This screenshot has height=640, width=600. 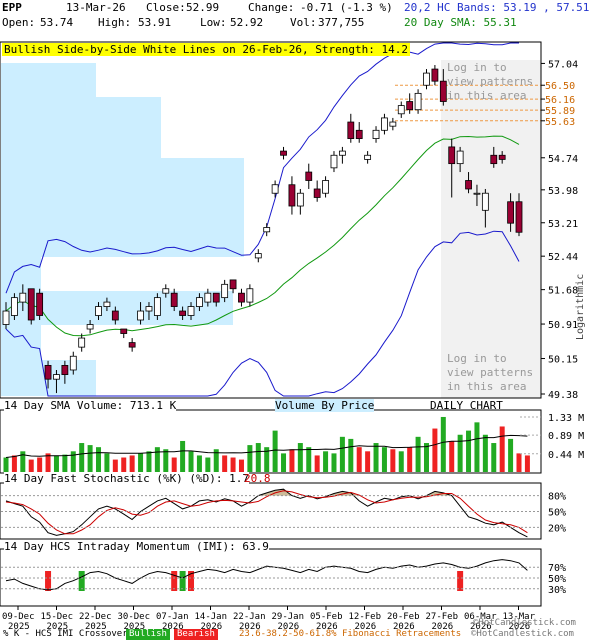 I want to click on vol-value: 377,755, so click(x=341, y=22).